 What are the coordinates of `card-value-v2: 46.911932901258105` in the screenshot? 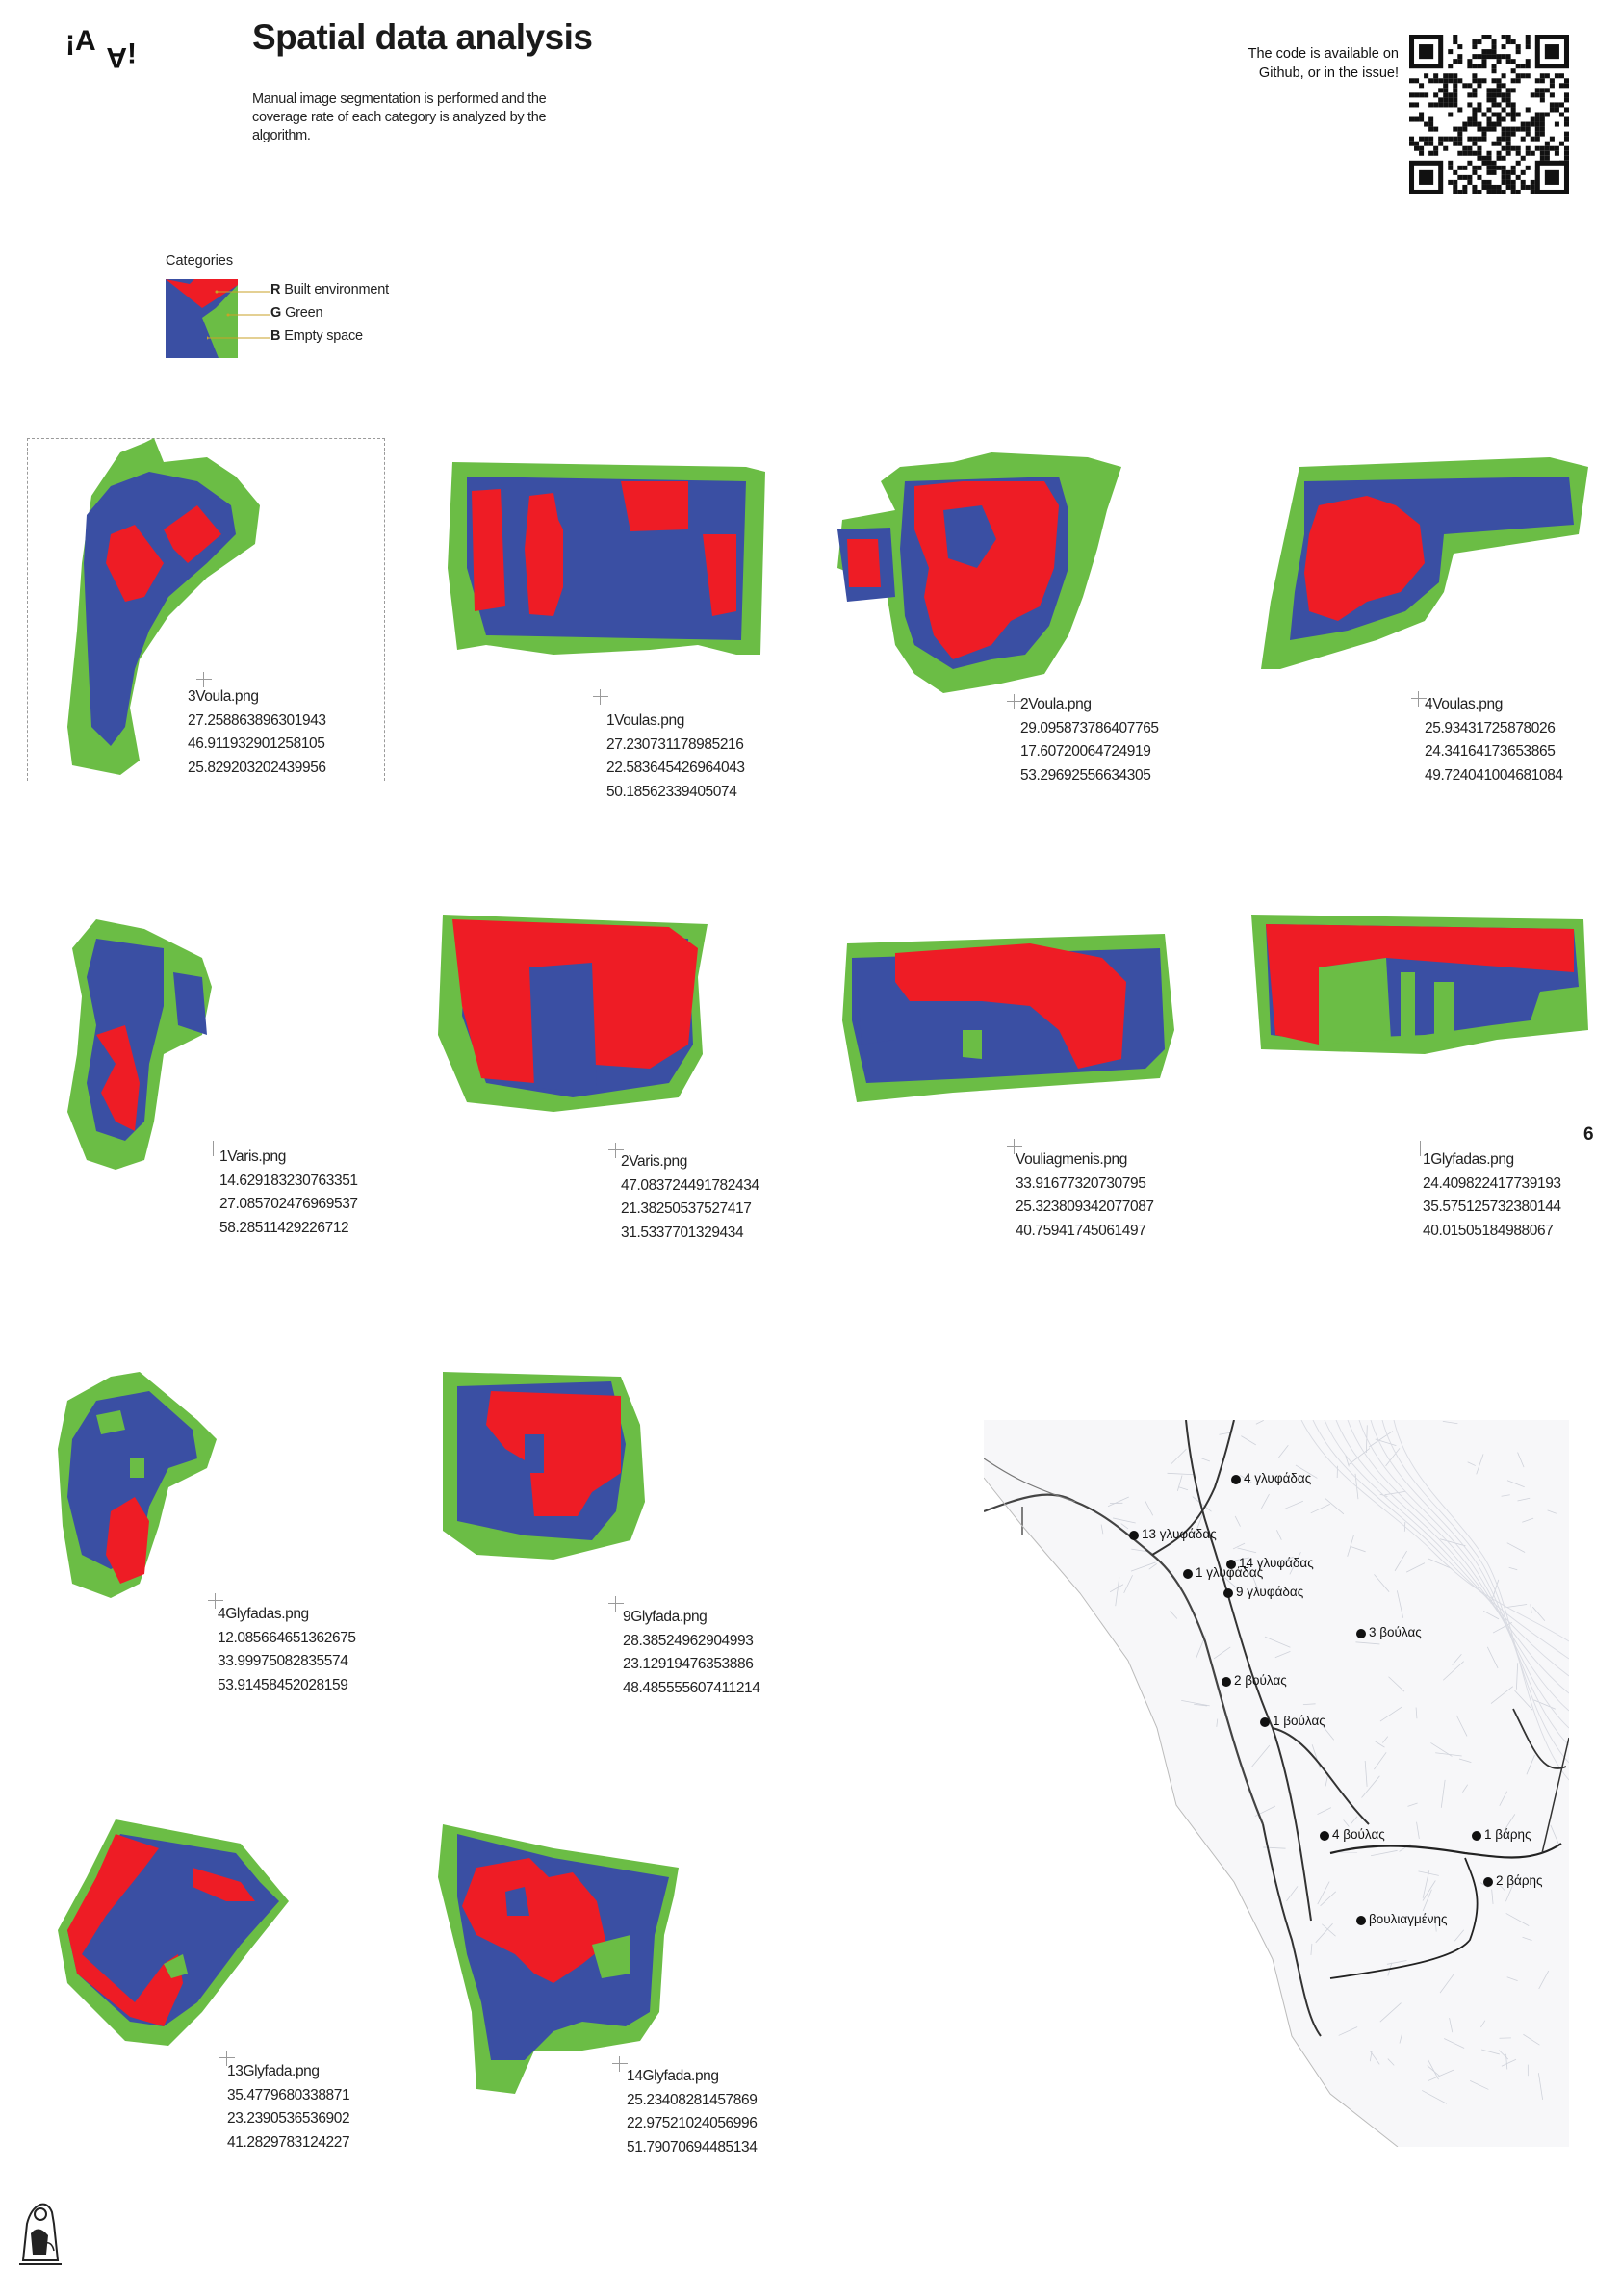 It's located at (256, 743).